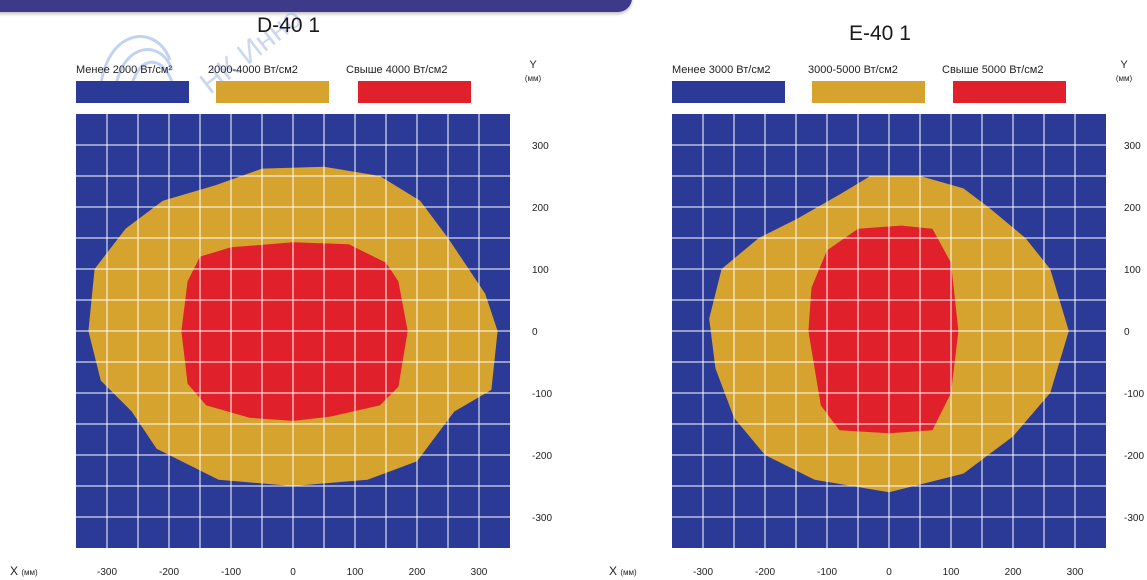 The height and width of the screenshot is (580, 1147). What do you see at coordinates (721, 70) in the screenshot?
I see `legend-label-low: Менее 3000 Вт/см2` at bounding box center [721, 70].